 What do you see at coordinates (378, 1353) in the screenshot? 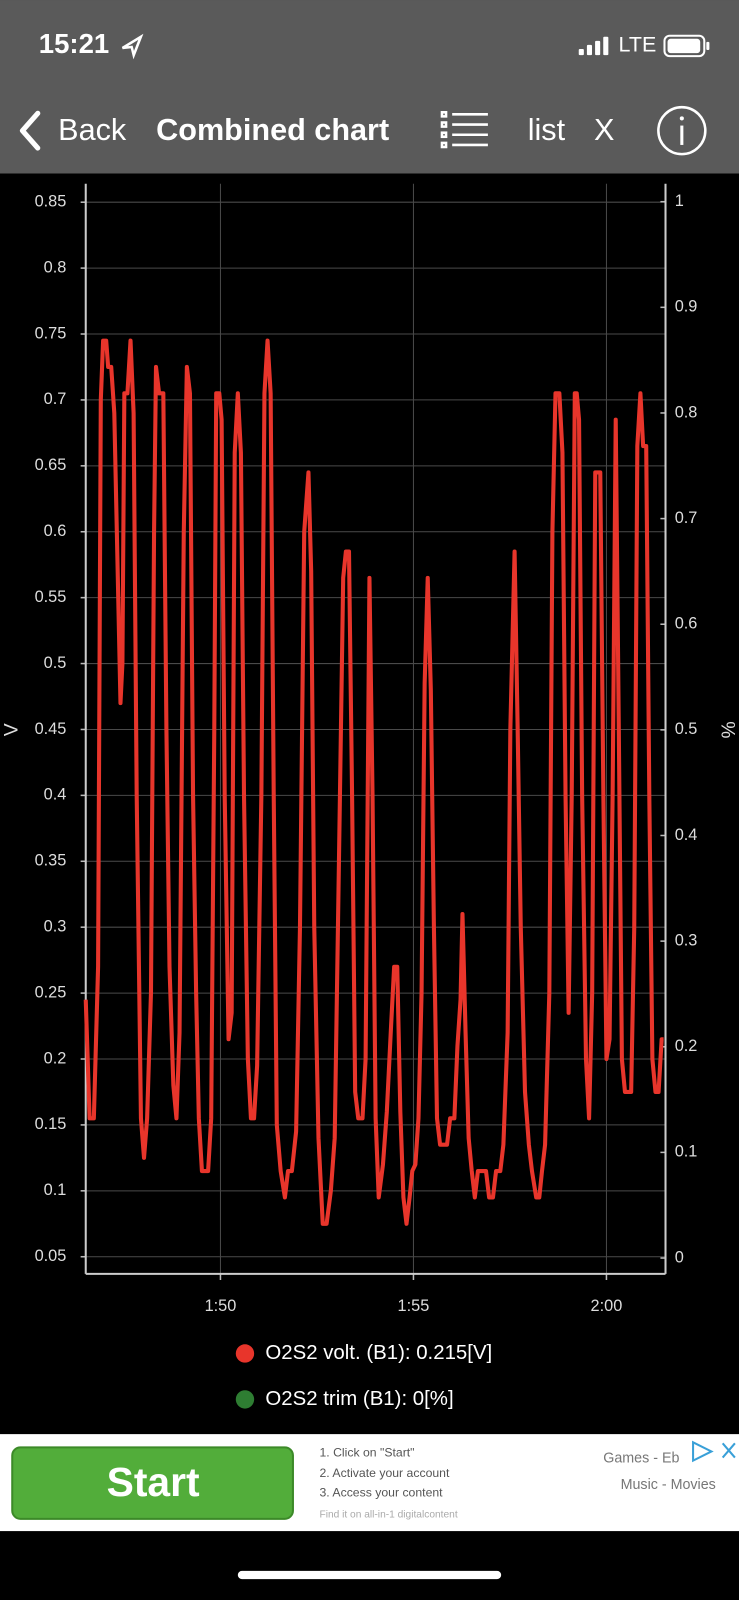
I see `legend-label: O2S2 volt. (B1): 0.215[V]` at bounding box center [378, 1353].